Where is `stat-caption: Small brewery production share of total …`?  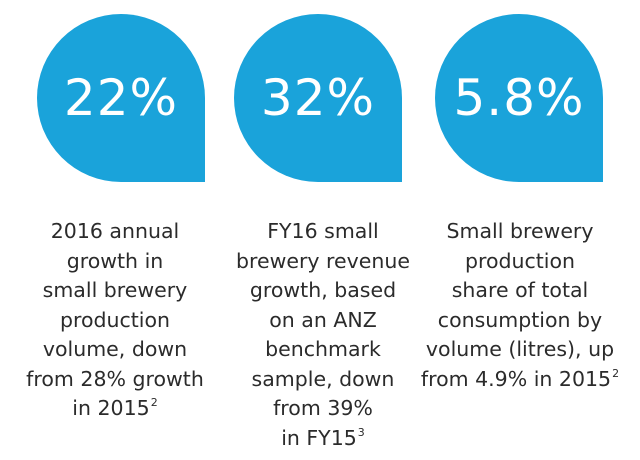 stat-caption: Small brewery production share of total … is located at coordinates (520, 305).